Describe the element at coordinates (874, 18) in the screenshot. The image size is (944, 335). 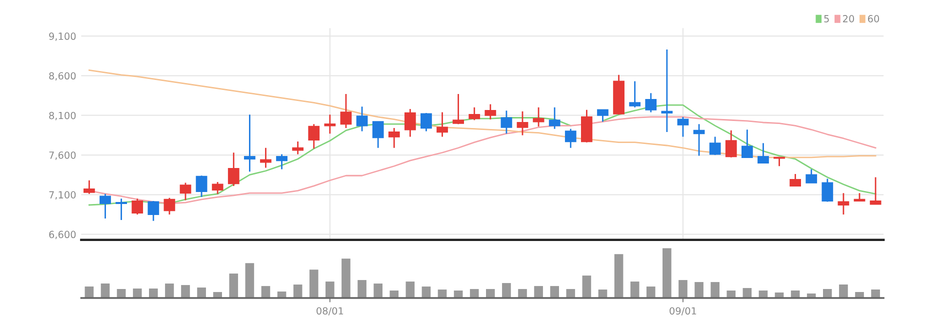
I see `legend-label: 60` at that location.